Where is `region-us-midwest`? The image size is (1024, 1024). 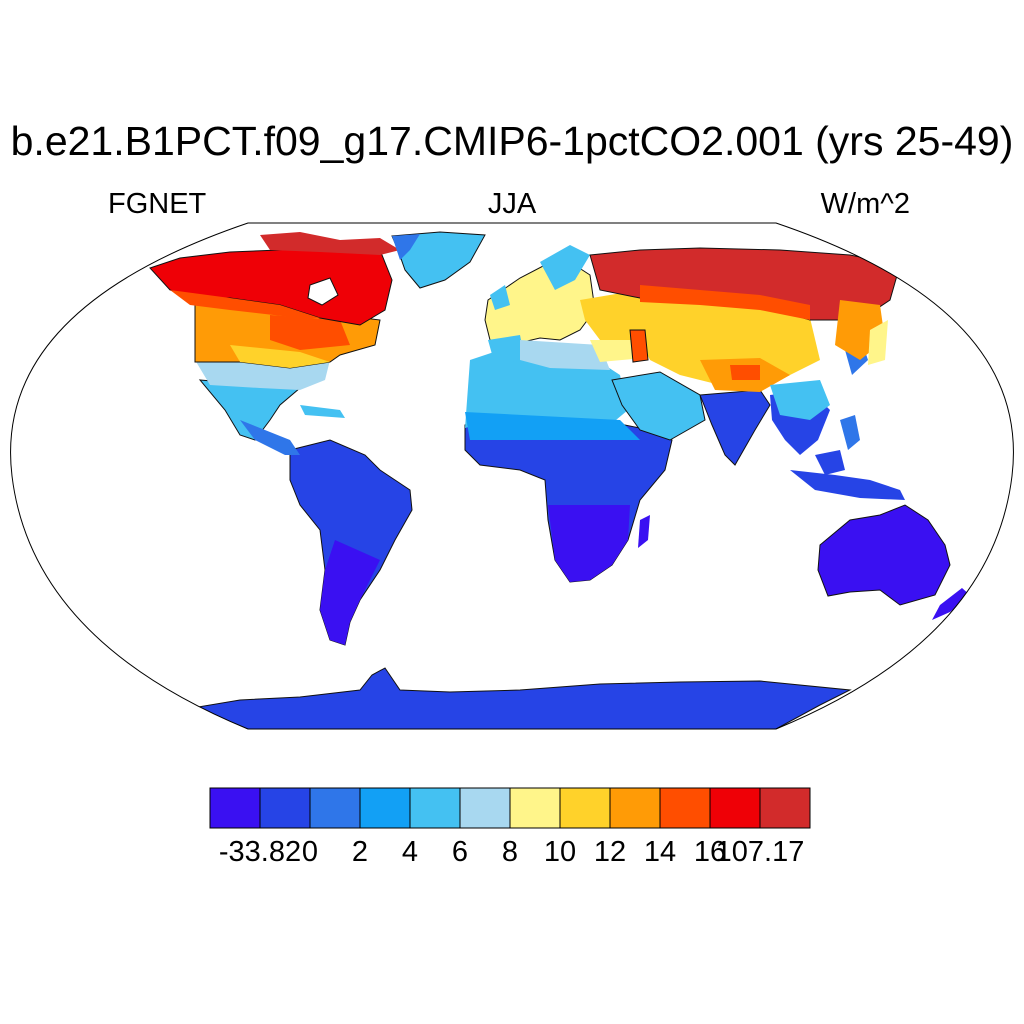
region-us-midwest is located at coordinates (280, 356).